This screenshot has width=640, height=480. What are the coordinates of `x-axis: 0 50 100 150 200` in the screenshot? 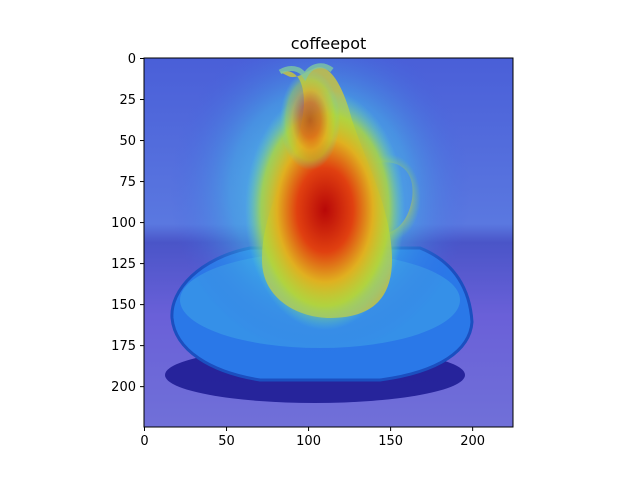 It's located at (312, 438).